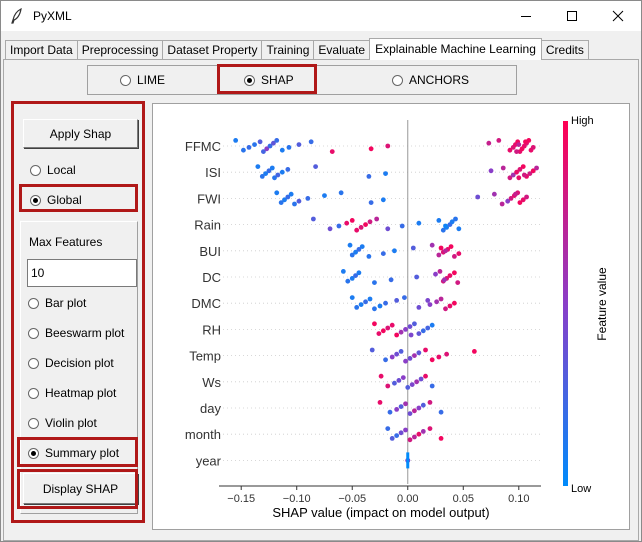  Describe the element at coordinates (76, 333) in the screenshot. I see `radio-beeswarm-plot: Beeswarm plot` at that location.